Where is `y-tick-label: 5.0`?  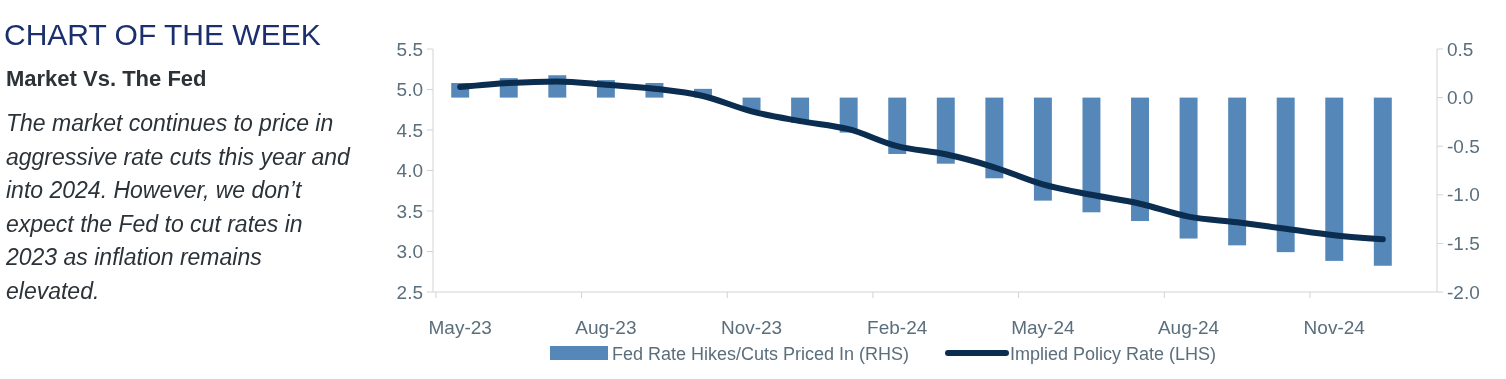
y-tick-label: 5.0 is located at coordinates (409, 90).